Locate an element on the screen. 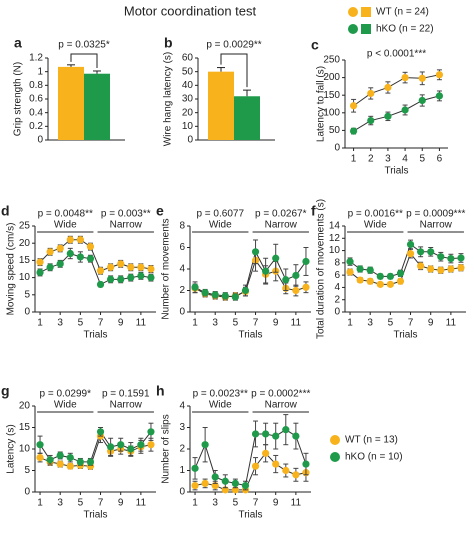  y-tick-label: 14 is located at coordinates (335, 226).